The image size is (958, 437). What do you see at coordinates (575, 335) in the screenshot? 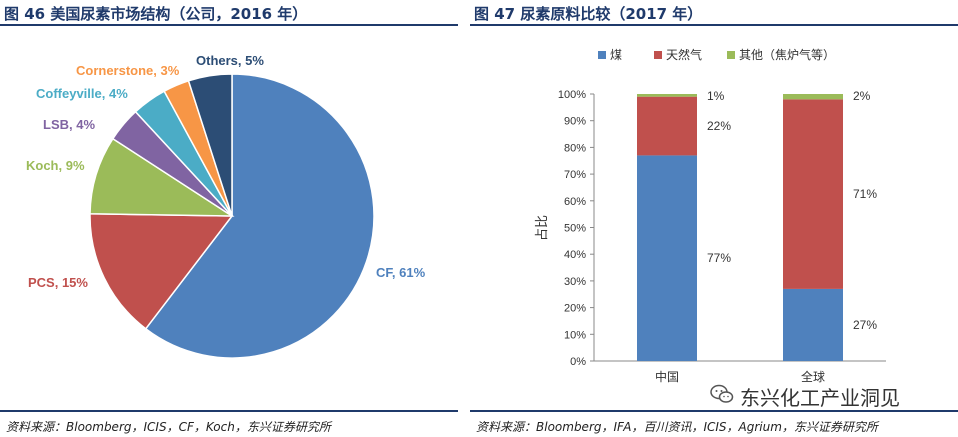
I see `y-tick-label: 10%` at bounding box center [575, 335].